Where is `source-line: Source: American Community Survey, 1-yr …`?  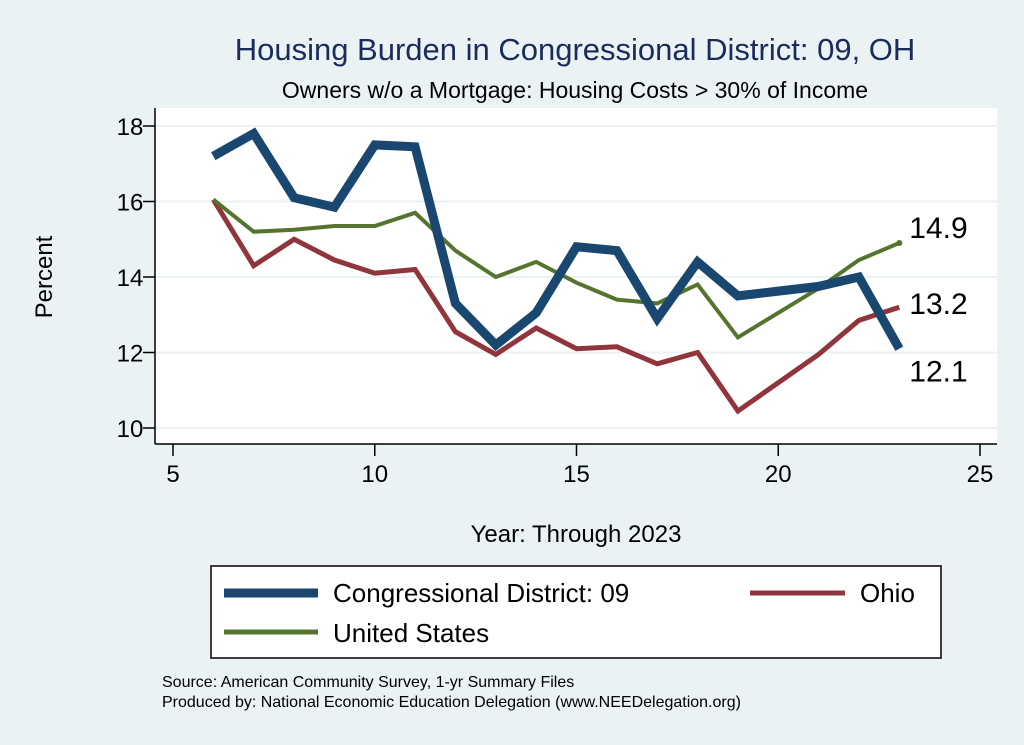
source-line: Source: American Community Survey, 1-yr … is located at coordinates (368, 682).